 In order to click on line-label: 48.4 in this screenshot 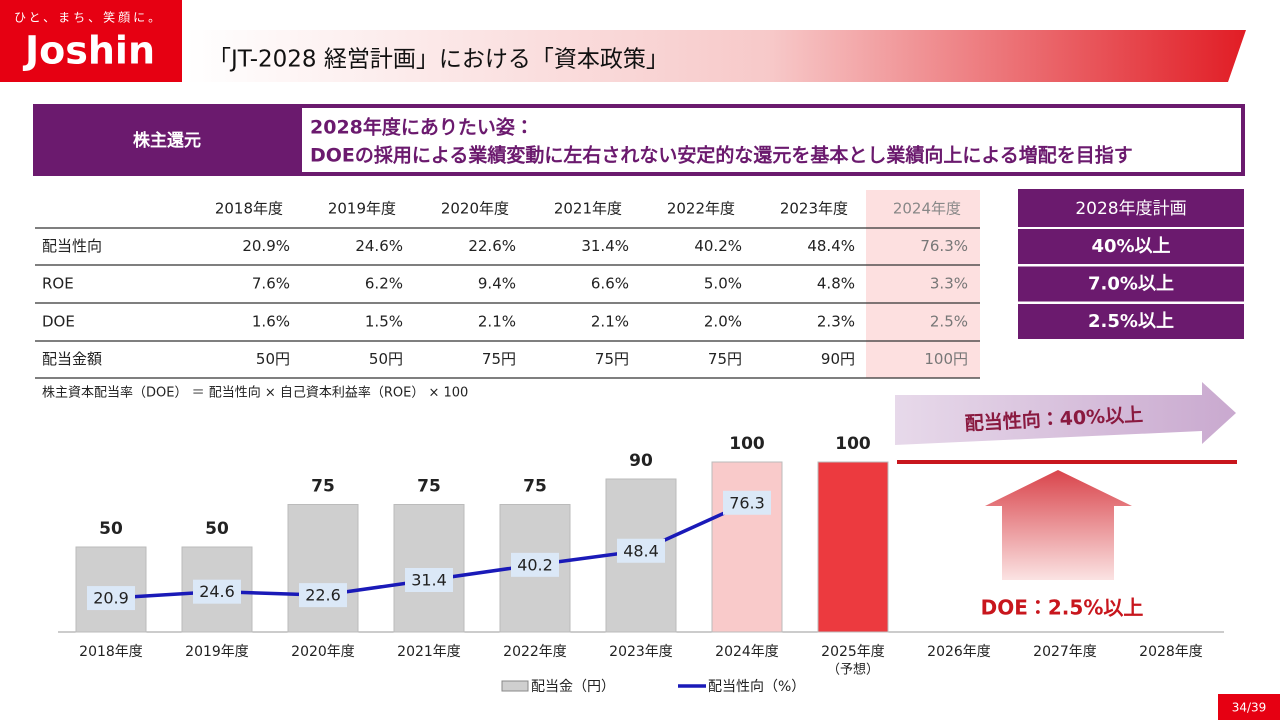, I will do `click(641, 550)`.